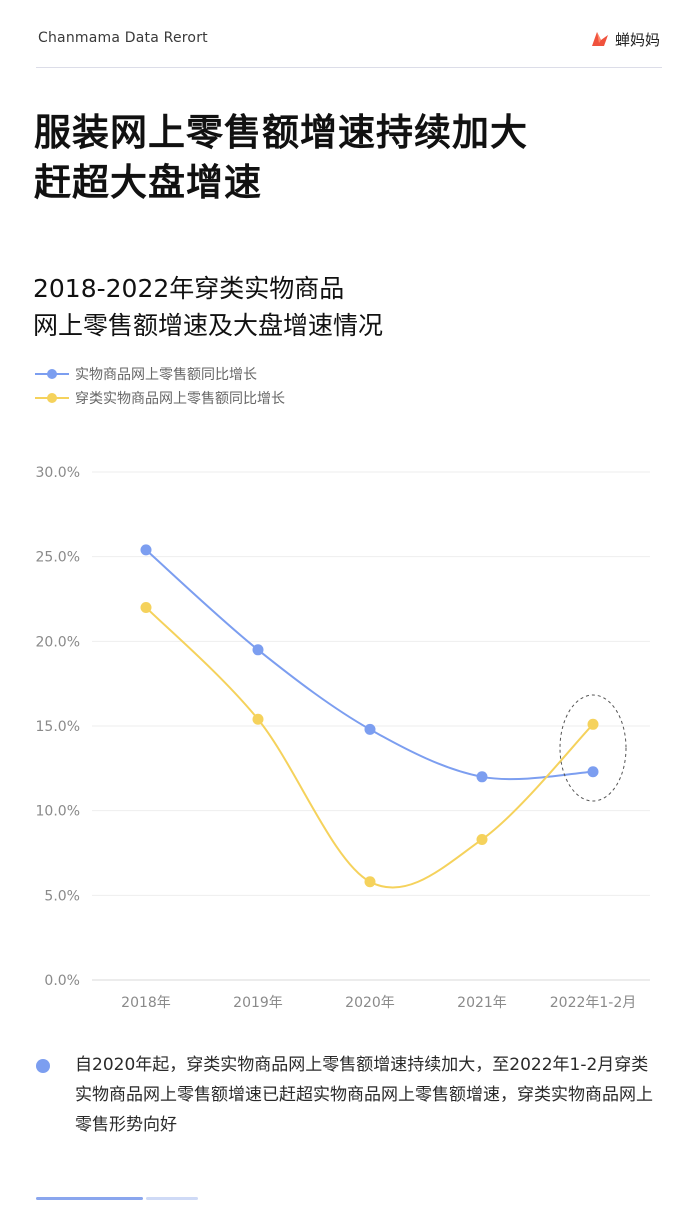 This screenshot has height=1210, width=697. I want to click on brand-name: 蝉妈妈, so click(637, 39).